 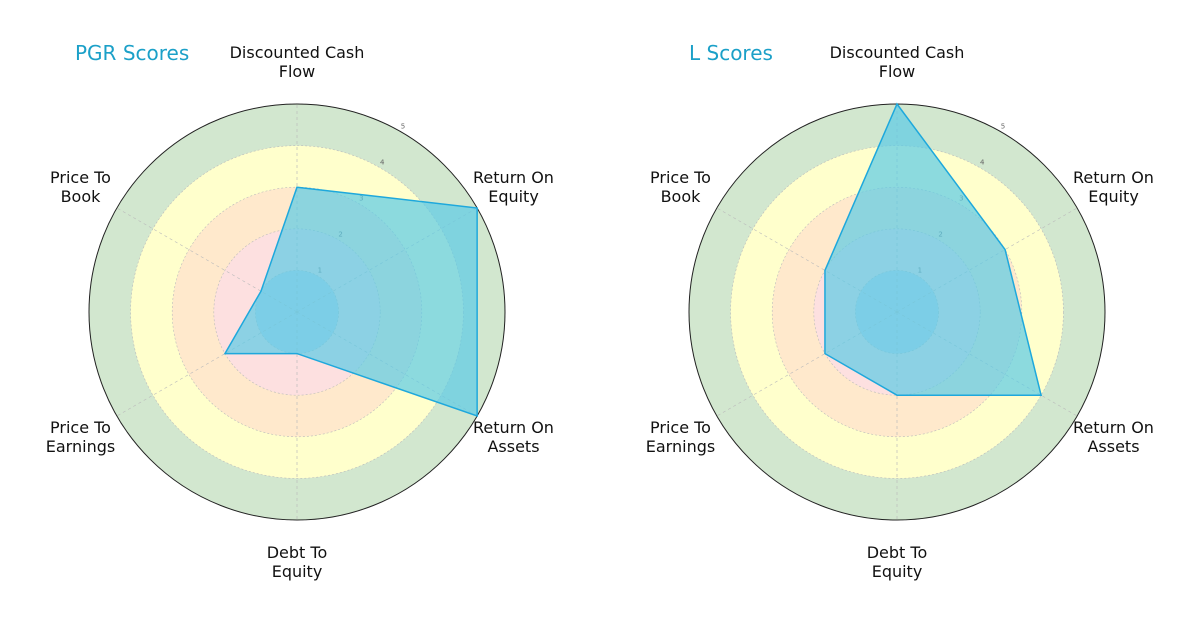 I want to click on grid-ring, so click(x=897, y=312).